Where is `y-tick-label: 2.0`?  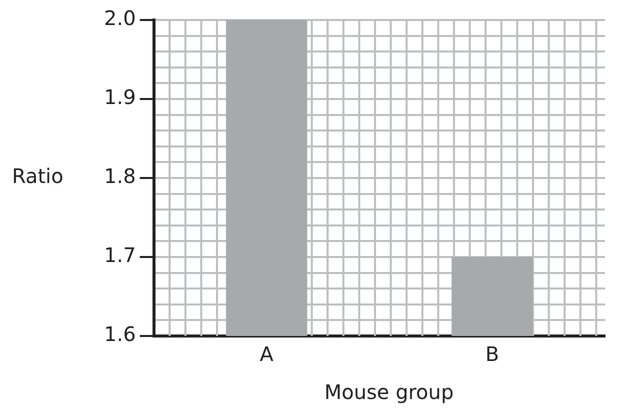 y-tick-label: 2.0 is located at coordinates (120, 18).